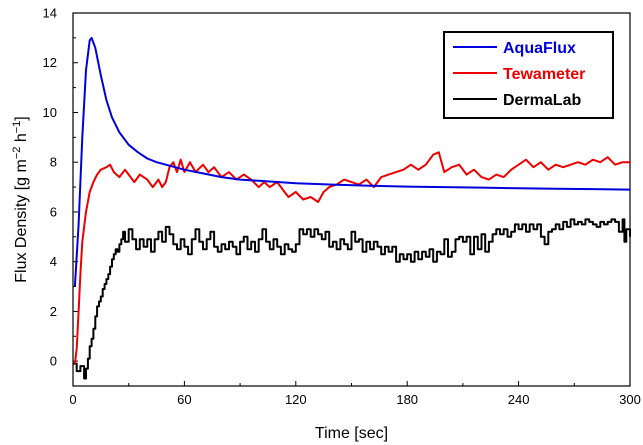  I want to click on x-tick-label: 240, so click(519, 399).